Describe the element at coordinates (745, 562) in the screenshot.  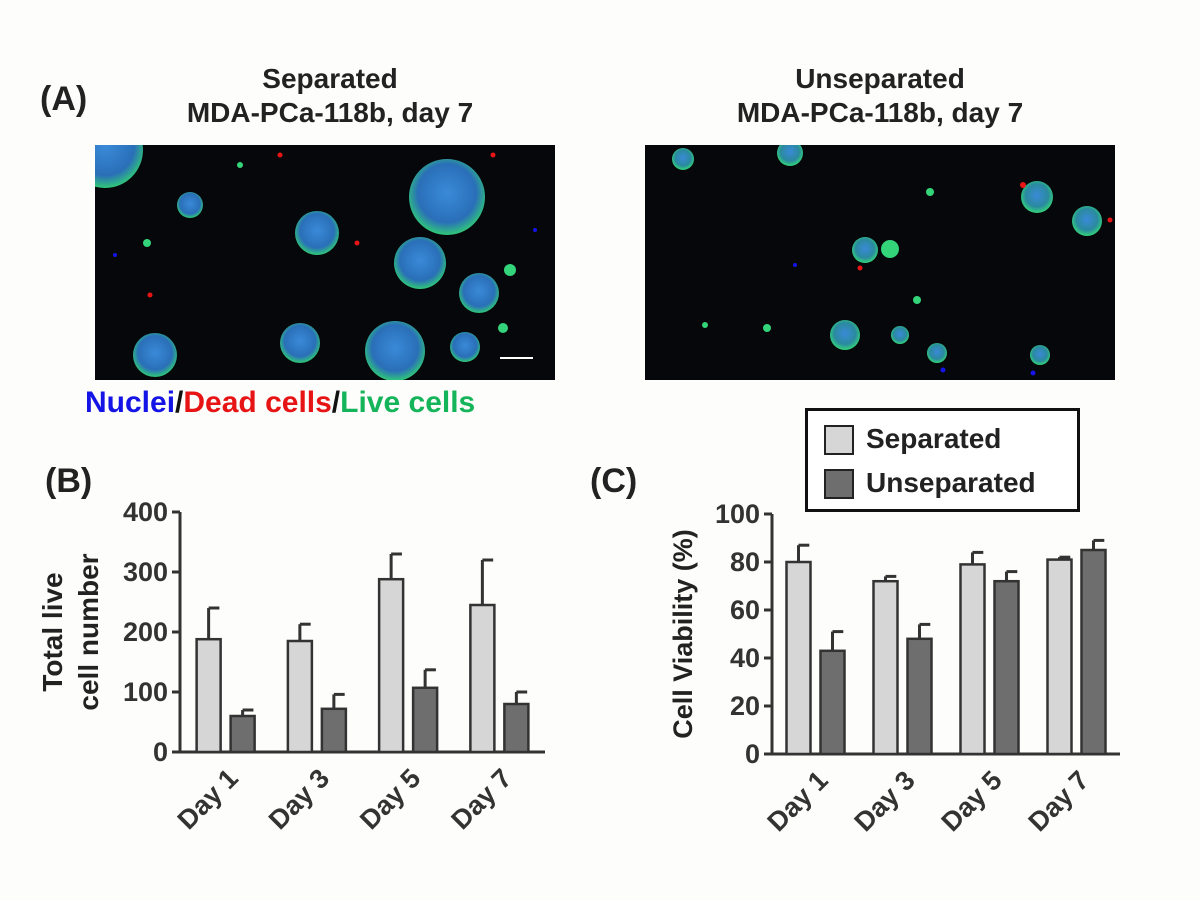
I see `y-tick-label: 80` at that location.